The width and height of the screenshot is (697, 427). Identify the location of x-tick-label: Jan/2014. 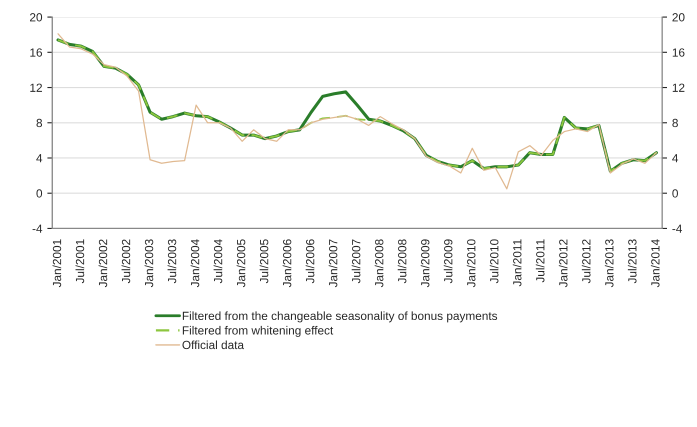
(655, 263).